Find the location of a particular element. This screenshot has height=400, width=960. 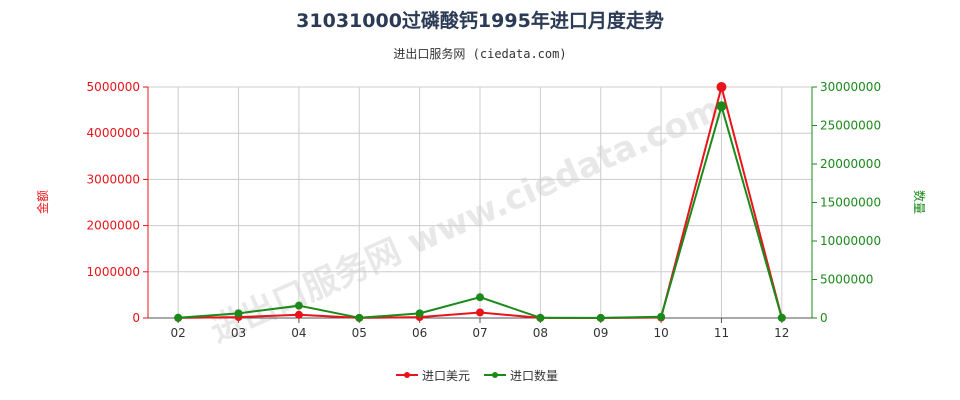

legend-marker-usd is located at coordinates (407, 375).